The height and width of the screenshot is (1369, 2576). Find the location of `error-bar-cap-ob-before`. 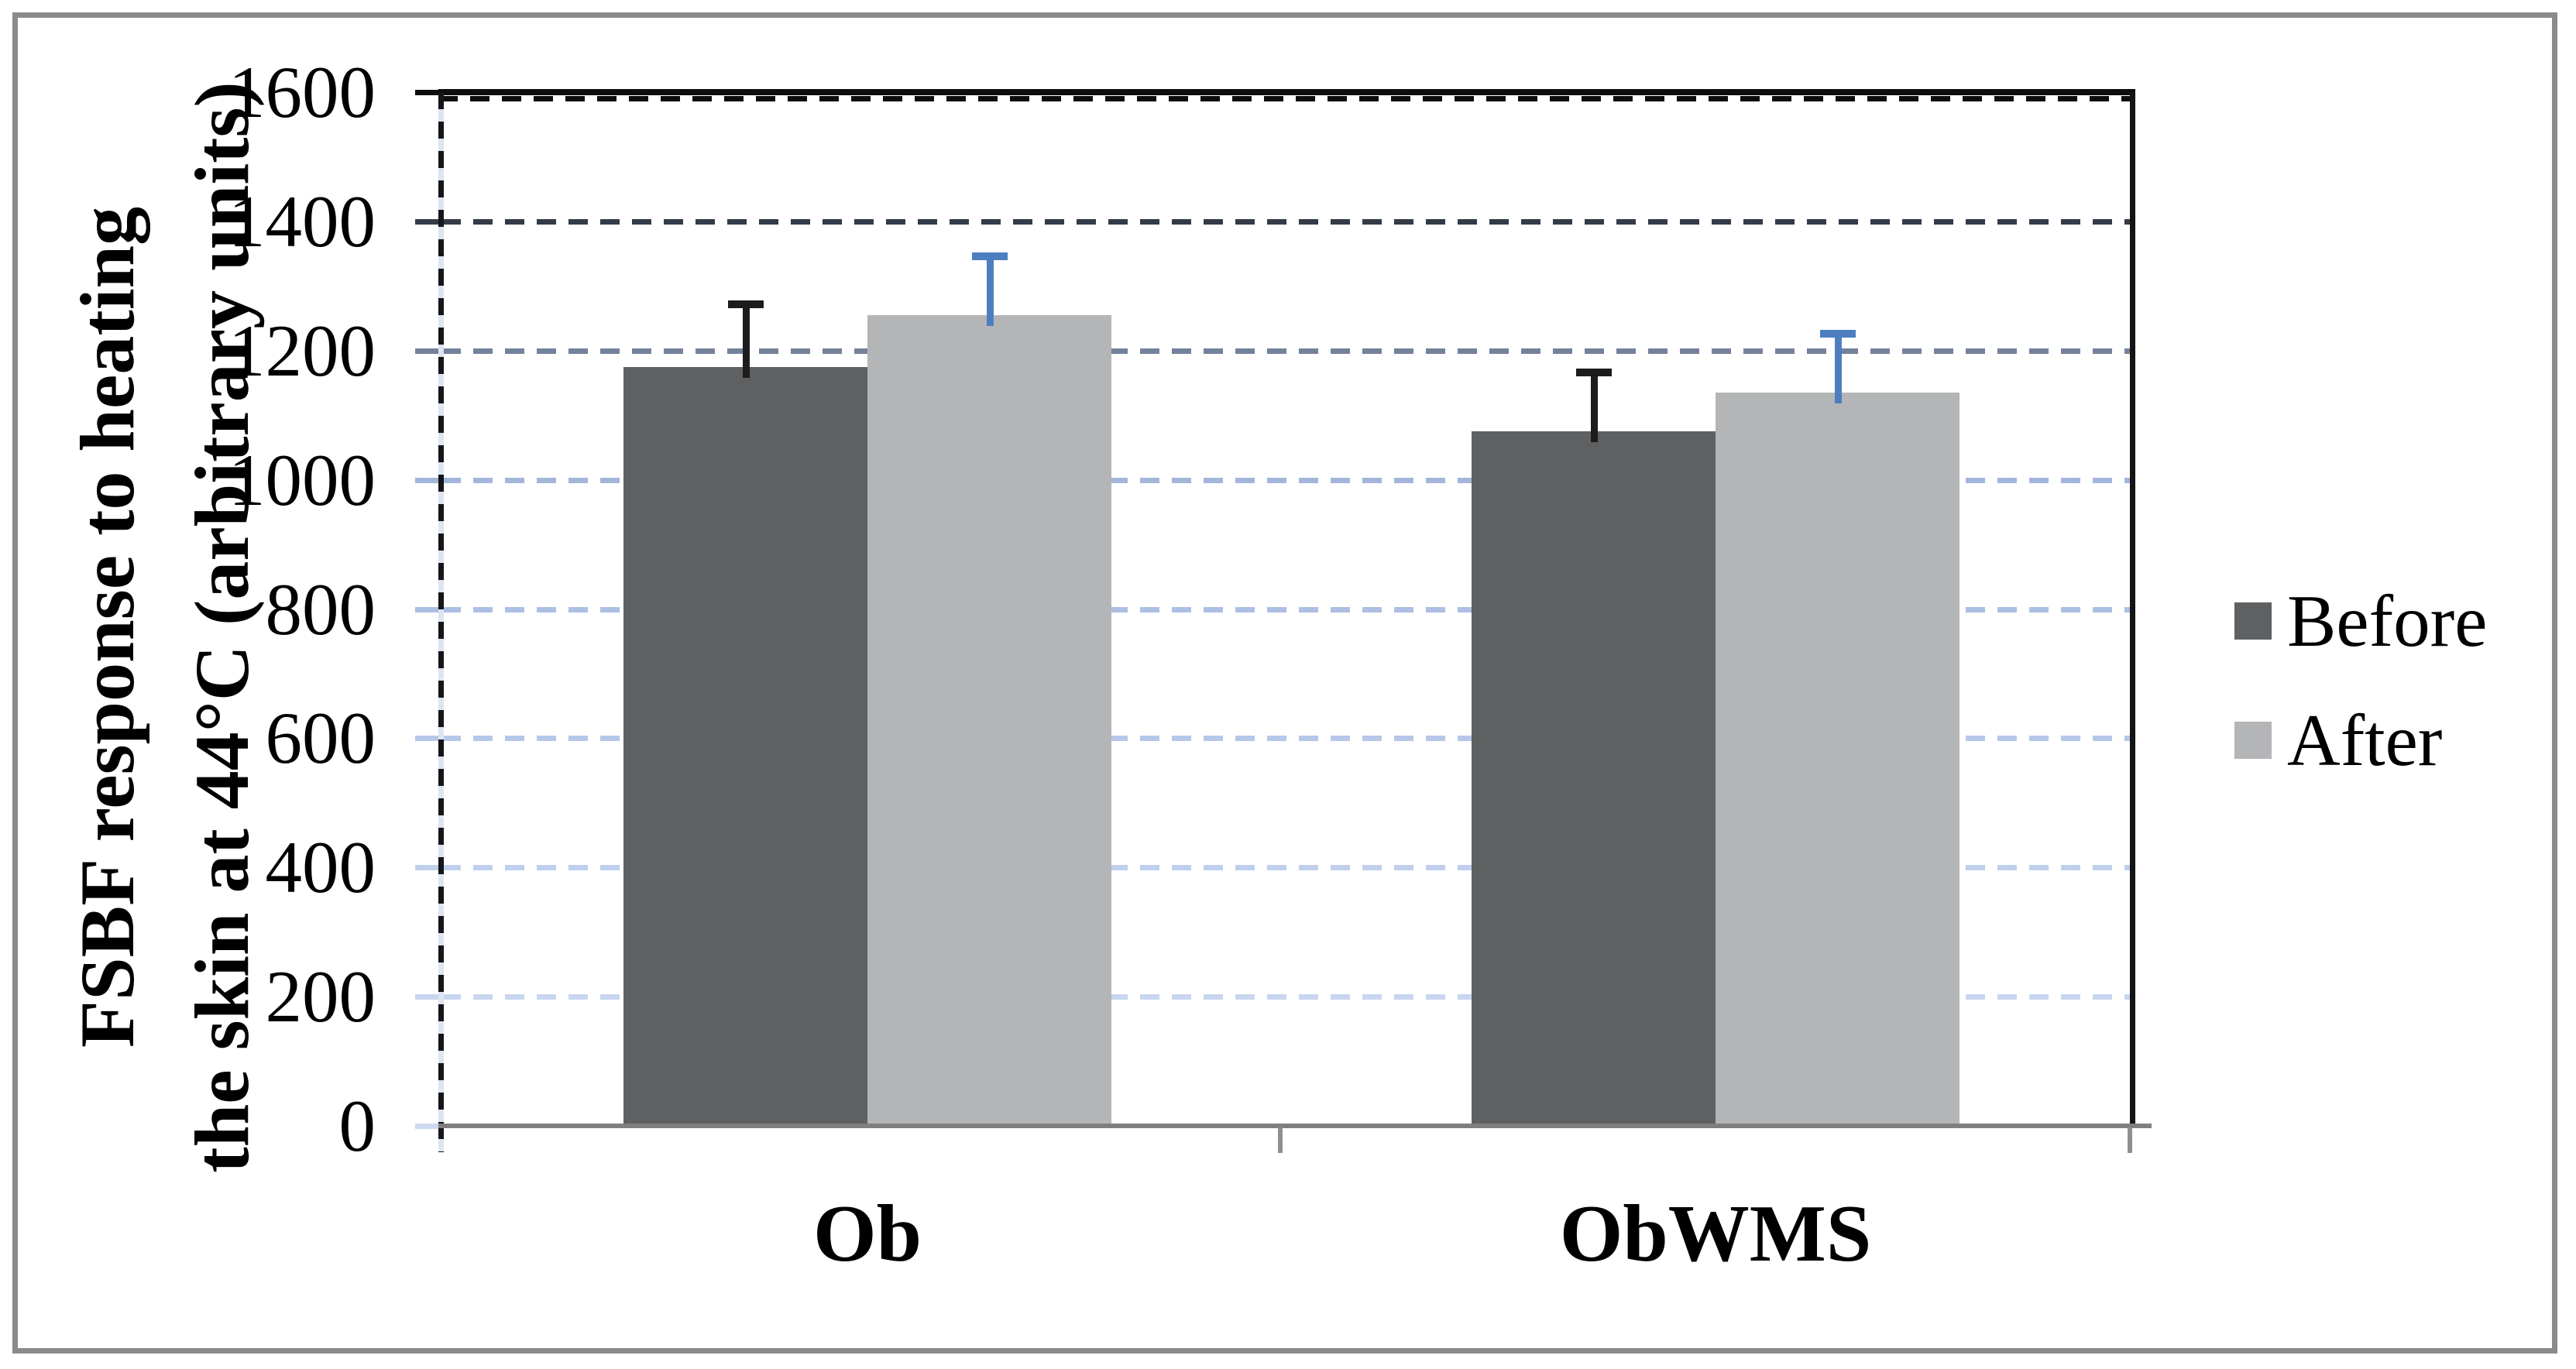

error-bar-cap-ob-before is located at coordinates (745, 304).